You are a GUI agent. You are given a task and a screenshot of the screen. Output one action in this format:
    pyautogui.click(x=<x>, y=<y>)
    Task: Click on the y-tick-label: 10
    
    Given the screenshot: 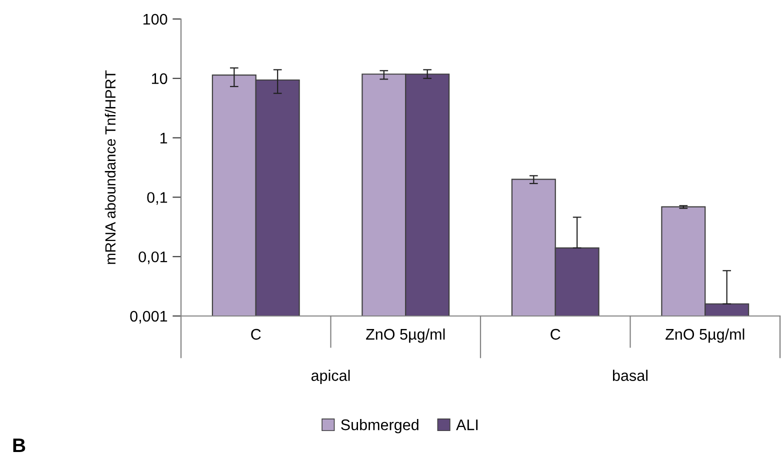 What is the action you would take?
    pyautogui.click(x=160, y=78)
    